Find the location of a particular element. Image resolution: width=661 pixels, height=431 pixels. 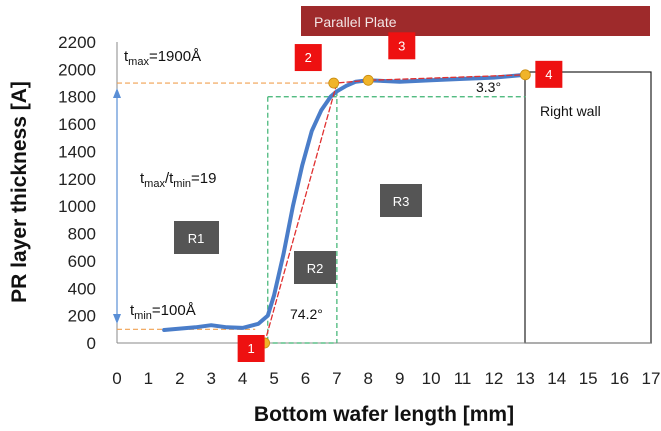

y-tick-label-7: 1400 is located at coordinates (77, 151).